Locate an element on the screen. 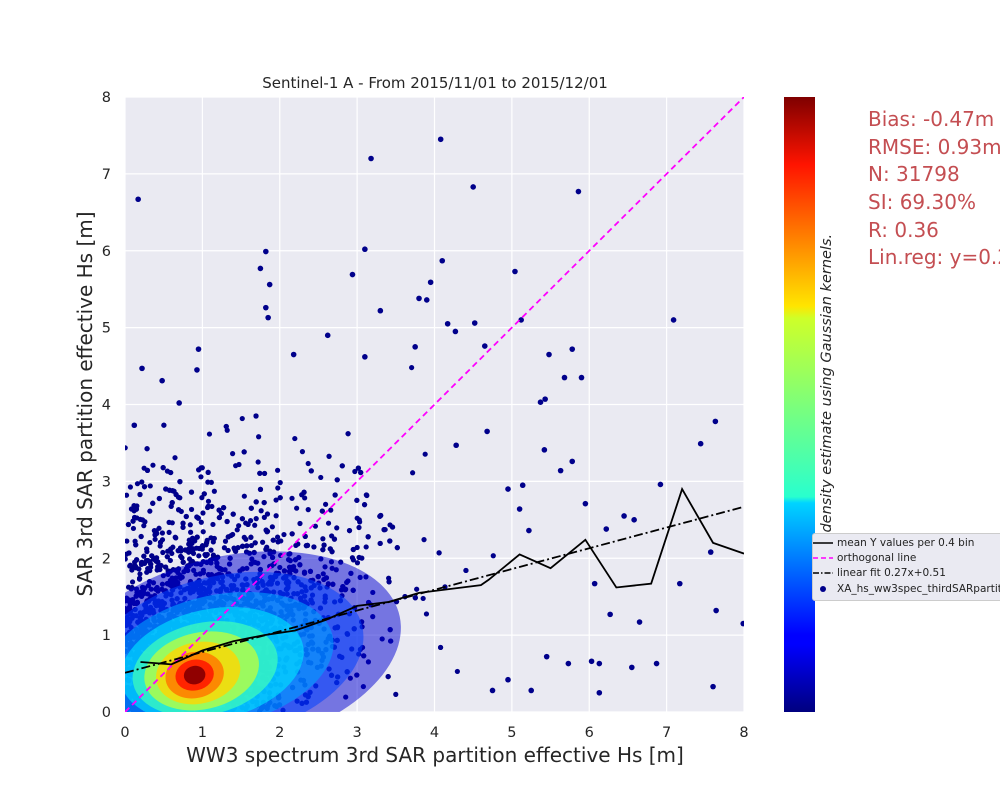  y-tick-label: 5 is located at coordinates (106, 329).